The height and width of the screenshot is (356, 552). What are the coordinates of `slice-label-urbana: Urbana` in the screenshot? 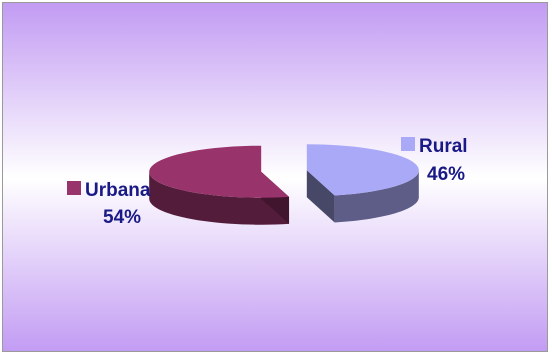 It's located at (118, 190).